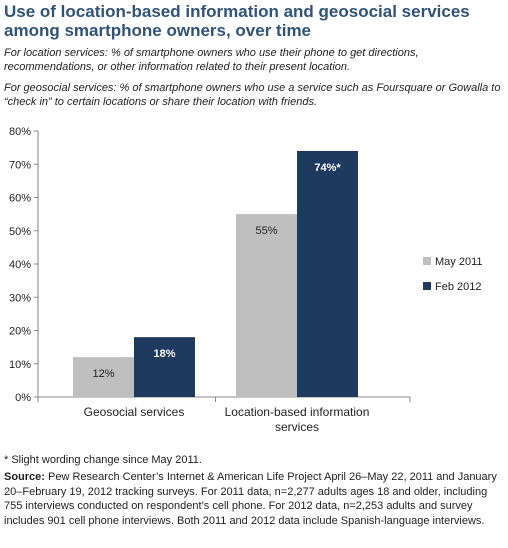 The width and height of the screenshot is (508, 548). I want to click on y-tick-label: 40%, so click(20, 265).